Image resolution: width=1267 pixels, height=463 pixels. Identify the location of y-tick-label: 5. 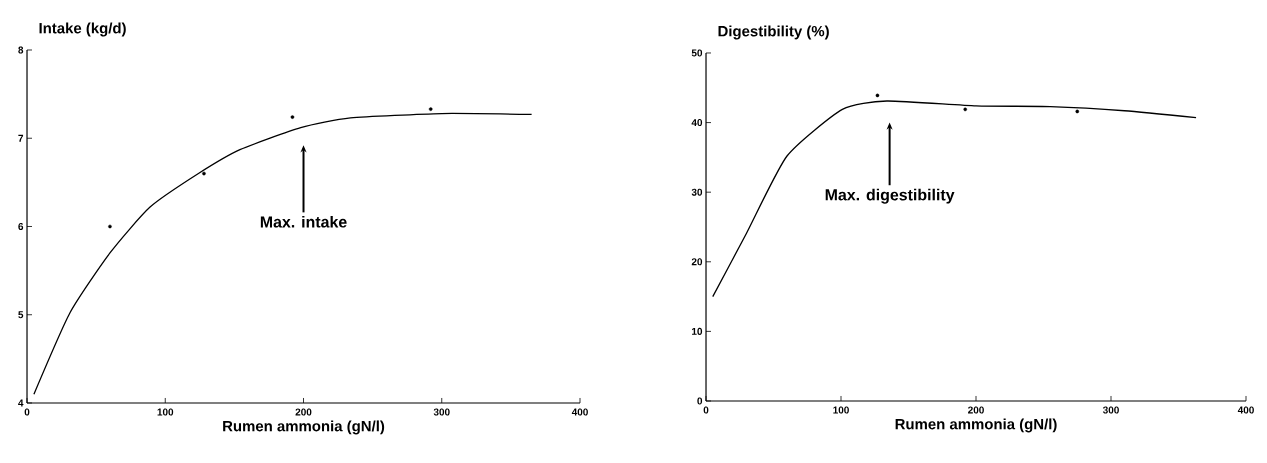
(21, 315).